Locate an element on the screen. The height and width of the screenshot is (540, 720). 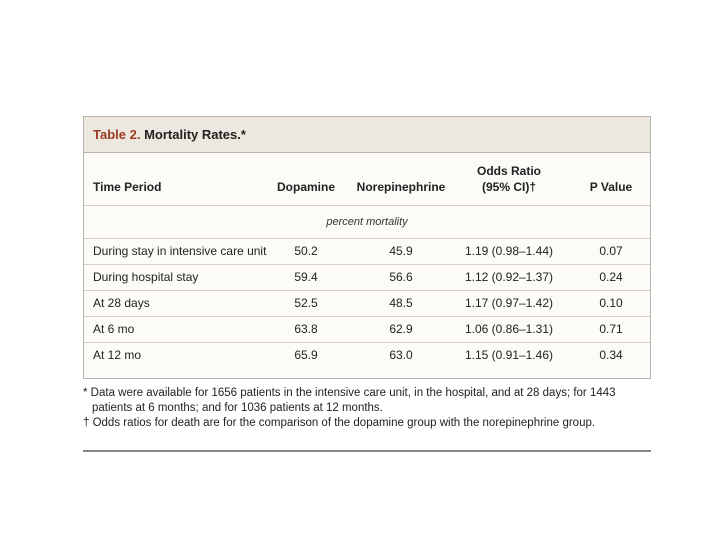
data-cell: 59.4 is located at coordinates (306, 277).